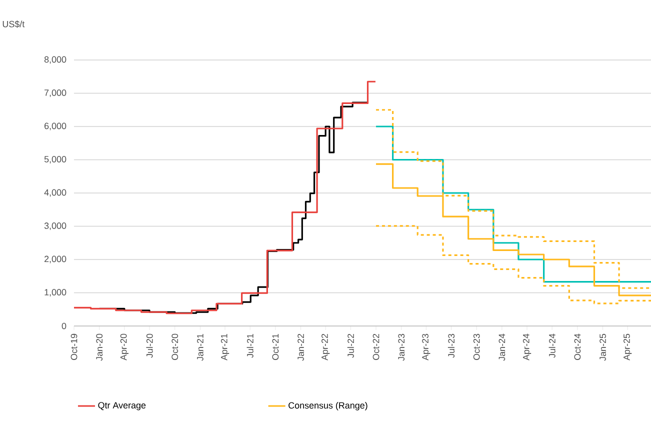 Image resolution: width=651 pixels, height=425 pixels. Describe the element at coordinates (376, 347) in the screenshot. I see `x-tick-label: Oct-22` at that location.